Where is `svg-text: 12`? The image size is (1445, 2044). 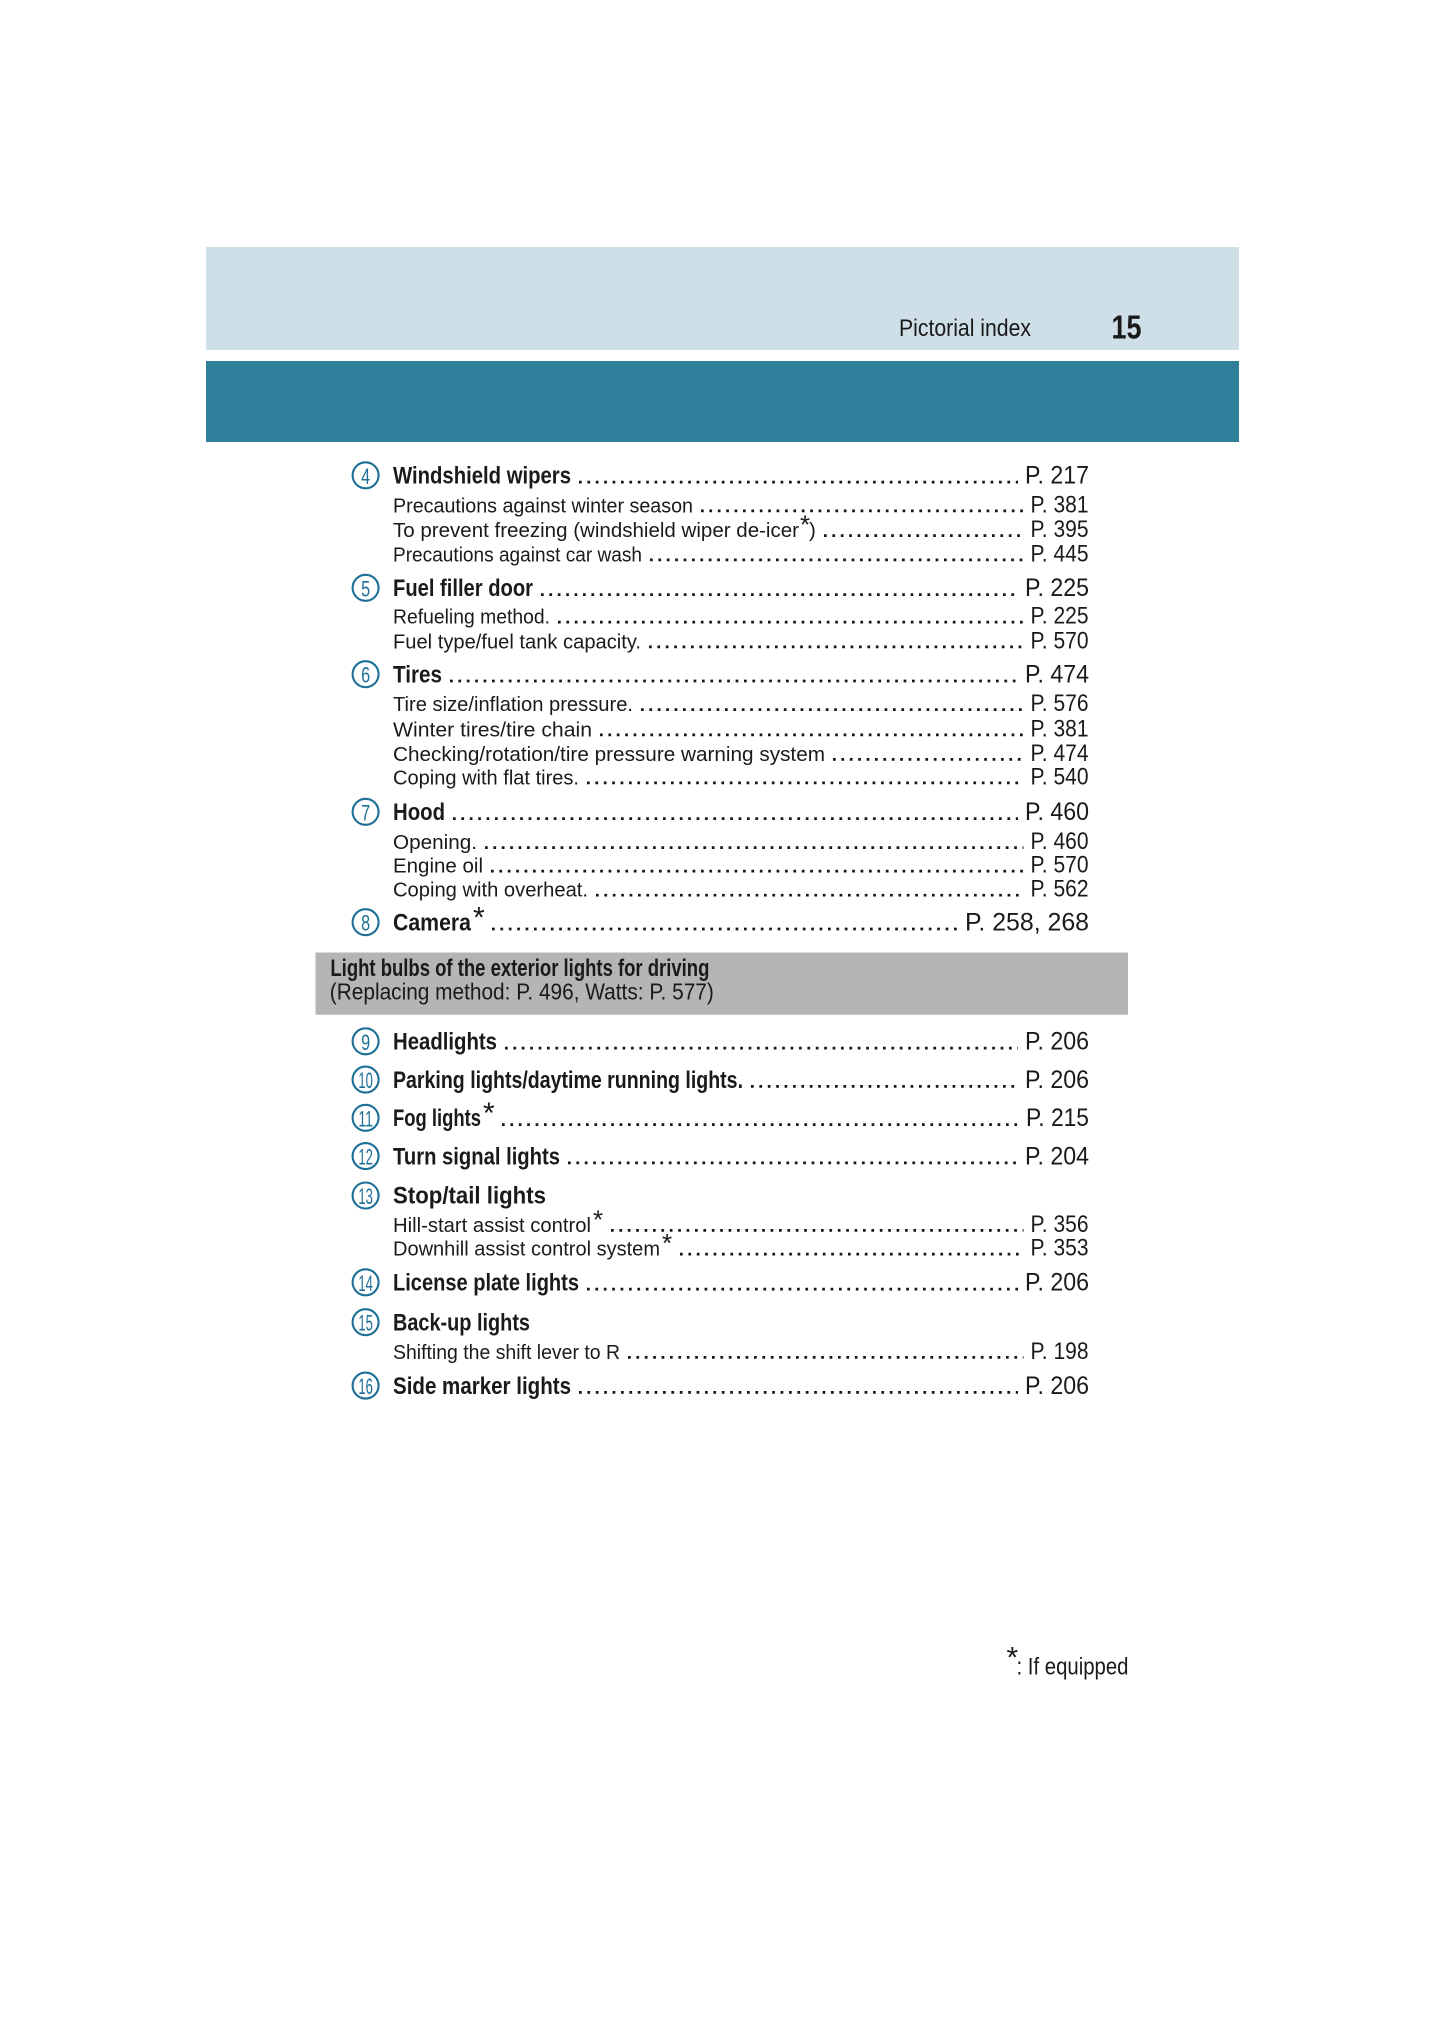
svg-text: 12 is located at coordinates (365, 1157).